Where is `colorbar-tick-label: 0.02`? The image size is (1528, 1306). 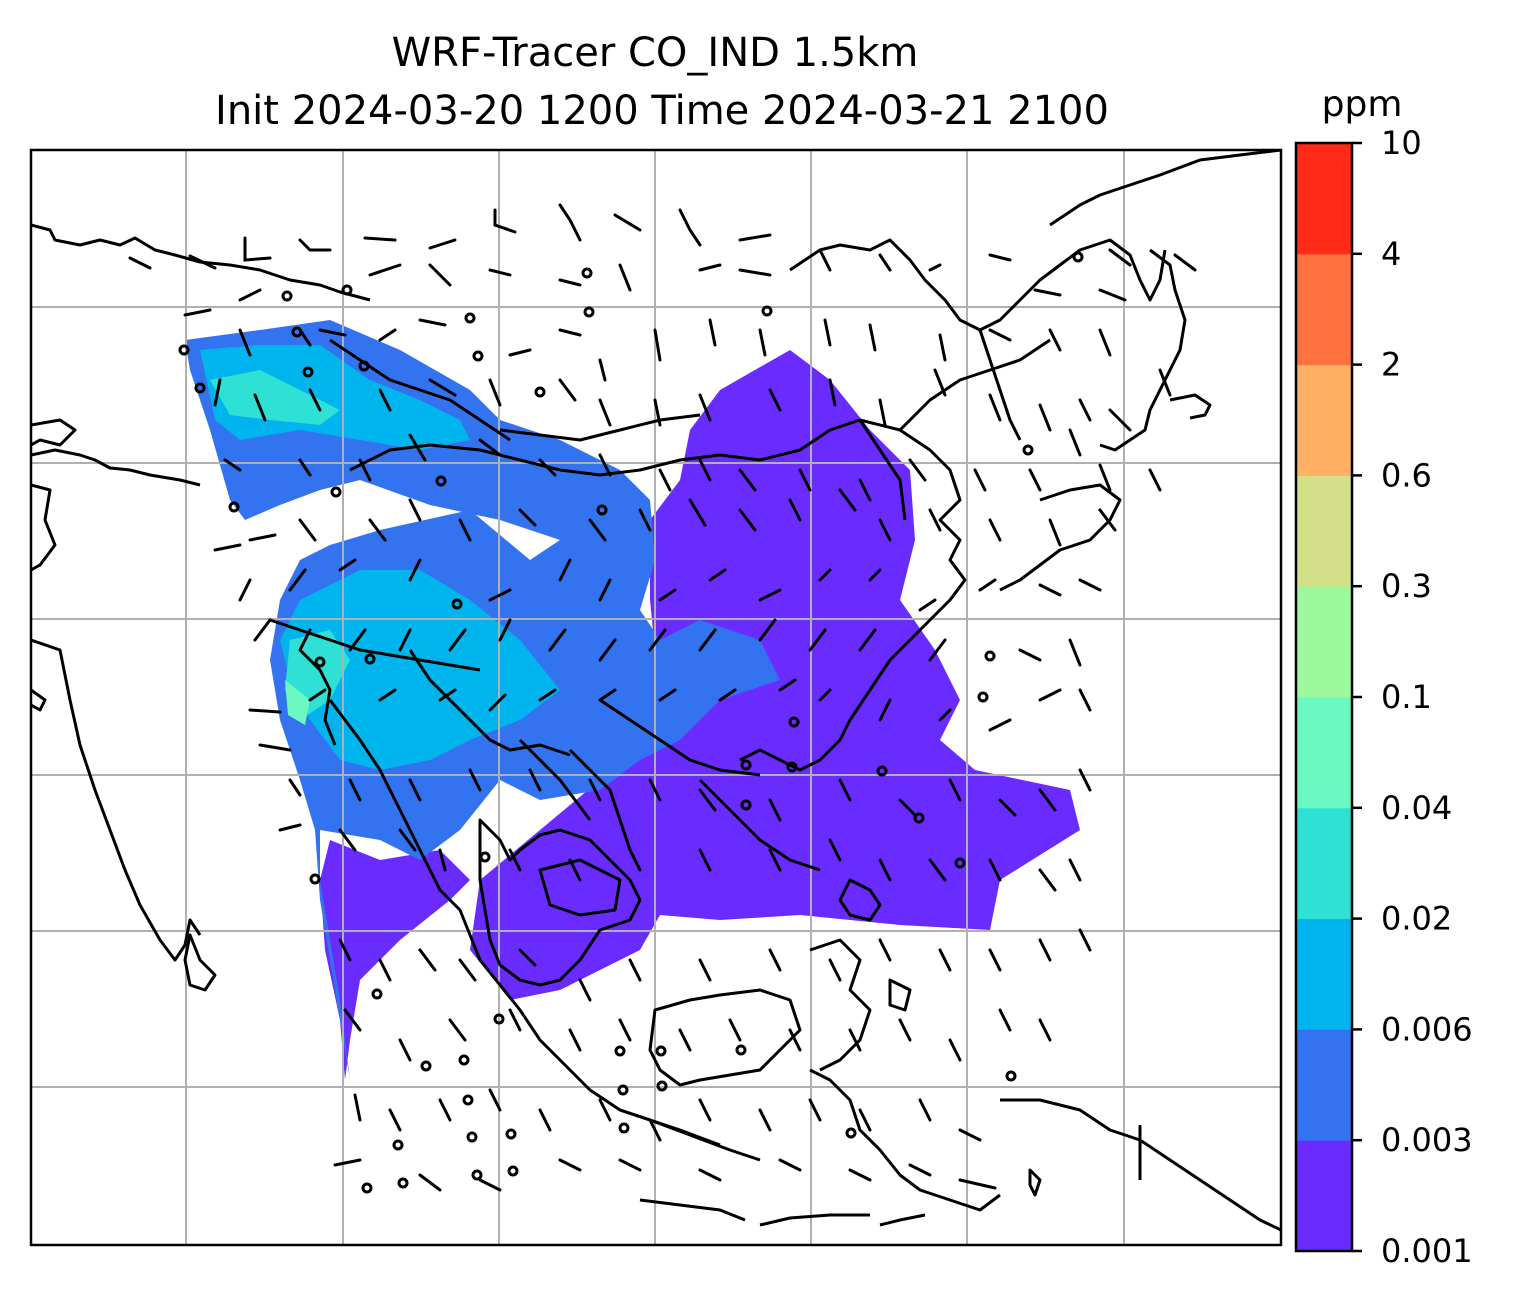
colorbar-tick-label: 0.02 is located at coordinates (1416, 919).